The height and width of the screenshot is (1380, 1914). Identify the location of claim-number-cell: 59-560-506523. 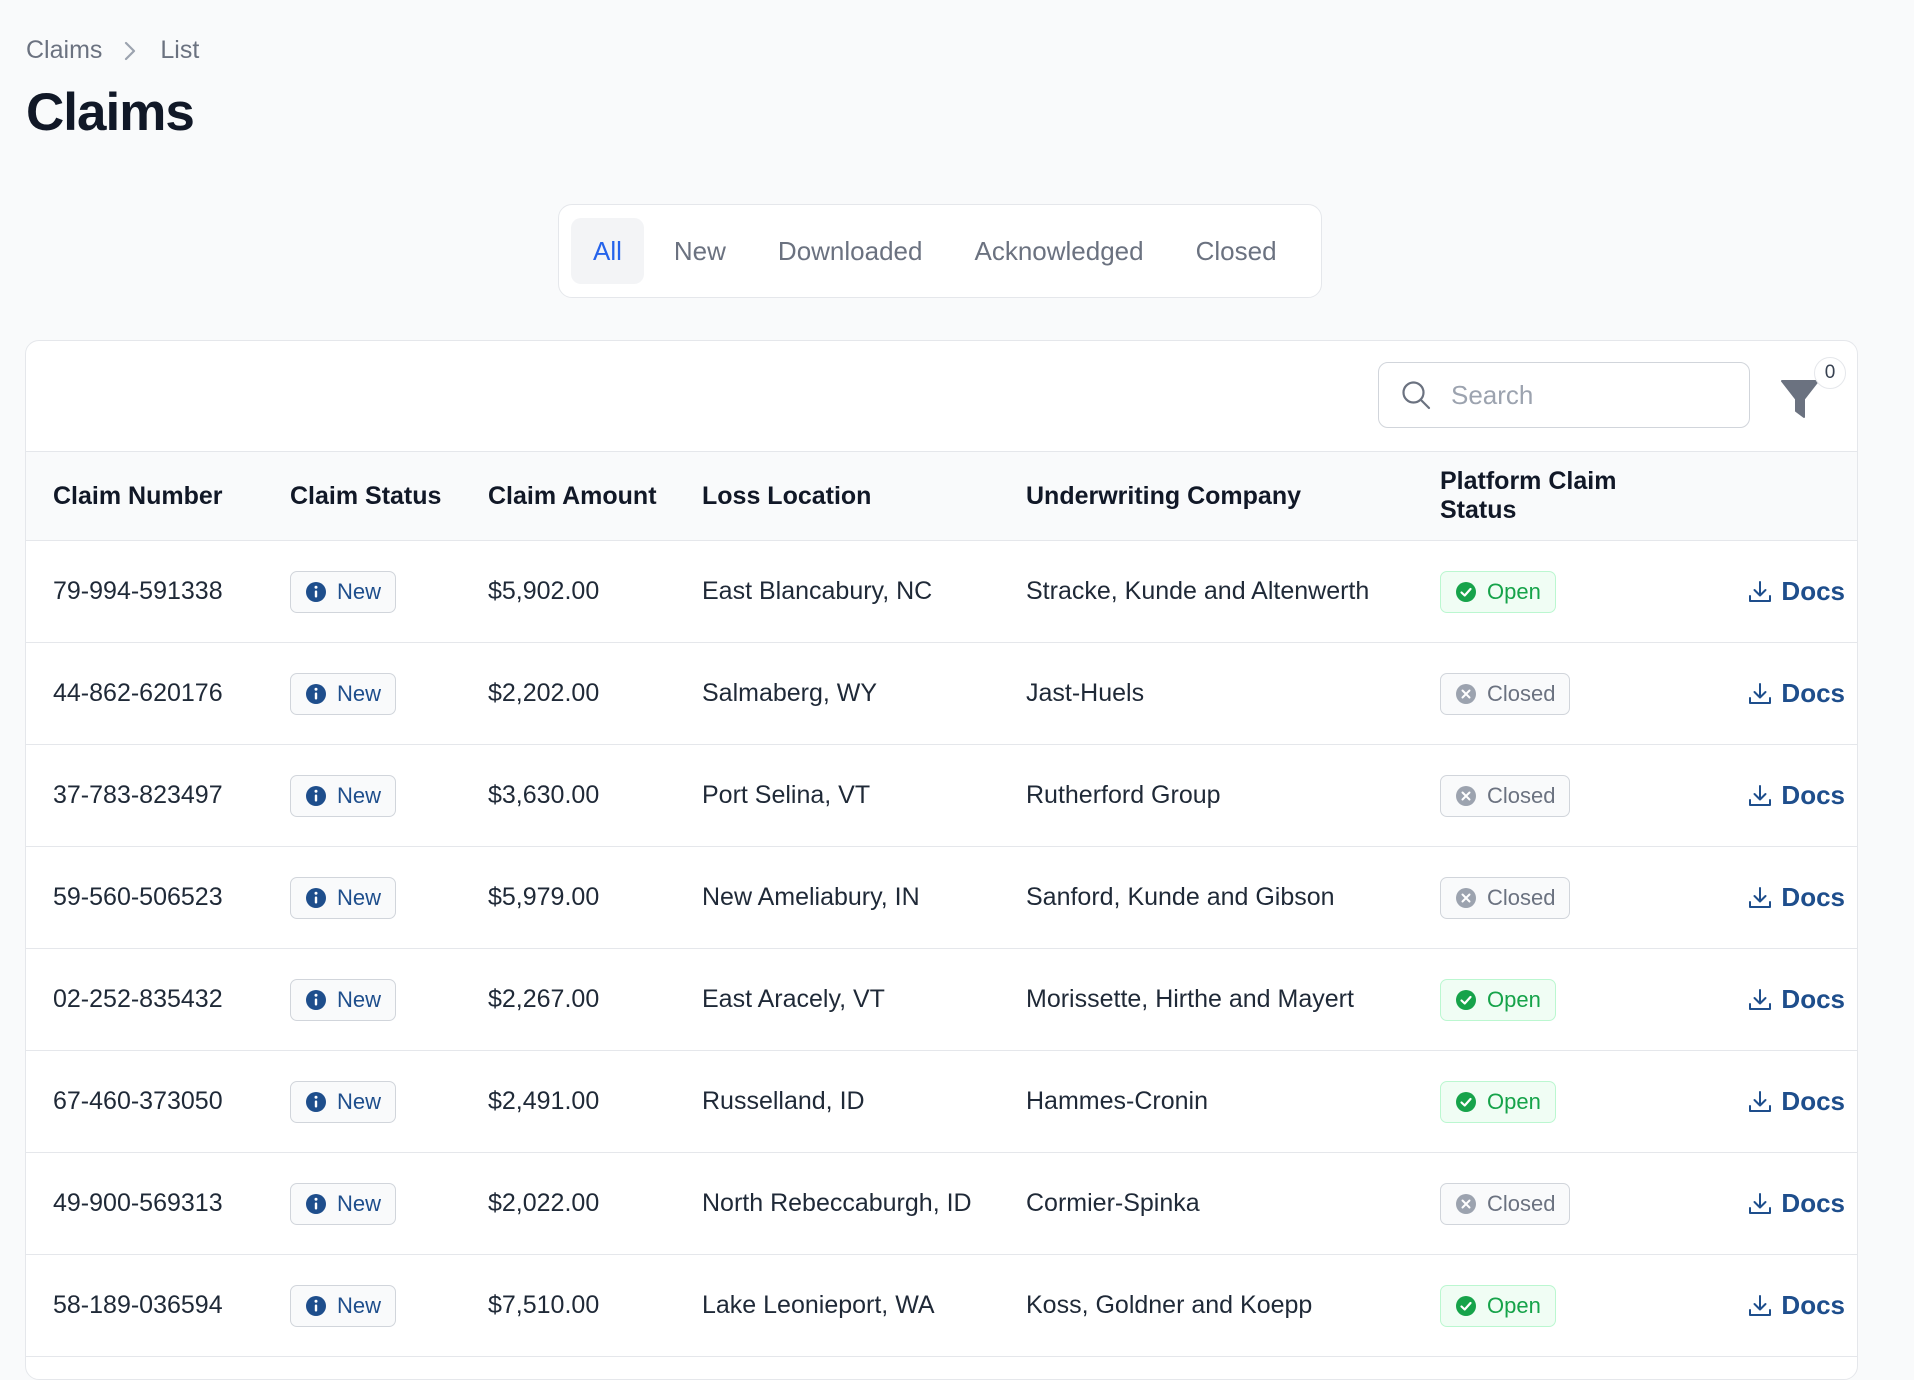
(158, 897).